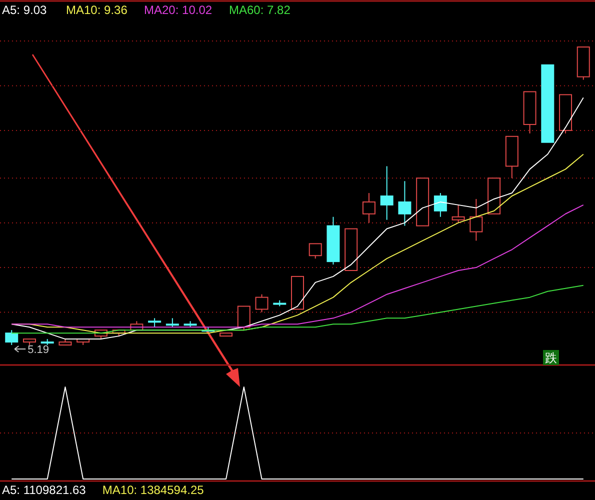 This screenshot has width=595, height=500. I want to click on text: MA10: 1384594.25, so click(153, 490).